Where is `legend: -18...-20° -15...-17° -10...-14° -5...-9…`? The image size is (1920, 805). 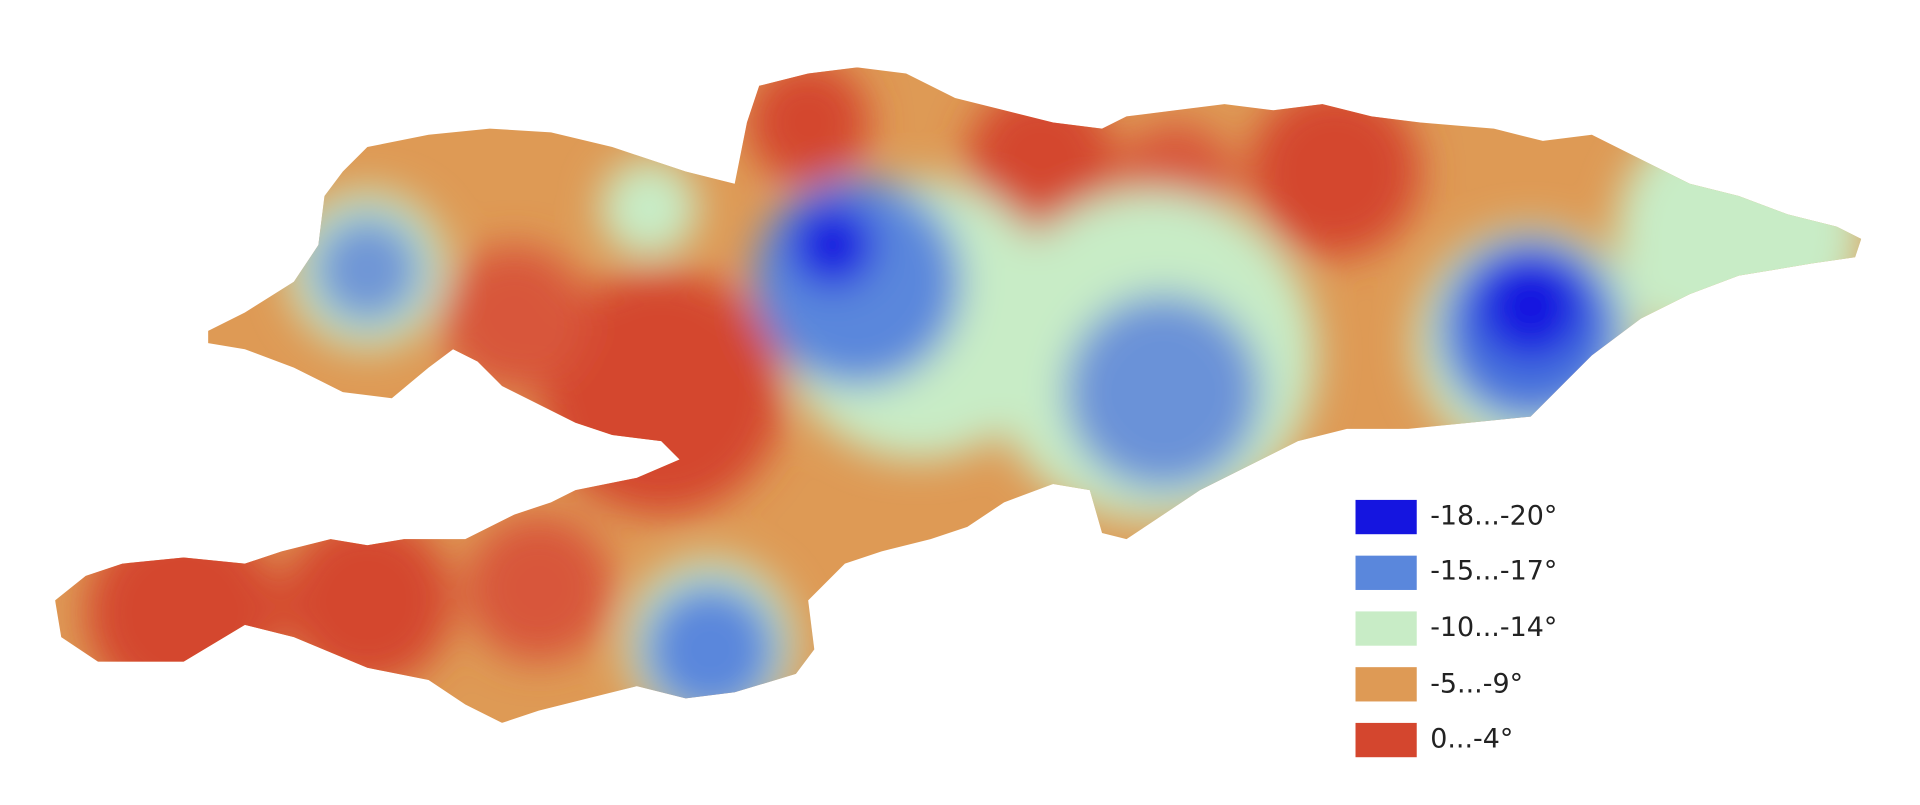 legend: -18...-20° -15...-17° -10...-14° -5...-9… is located at coordinates (1456, 628).